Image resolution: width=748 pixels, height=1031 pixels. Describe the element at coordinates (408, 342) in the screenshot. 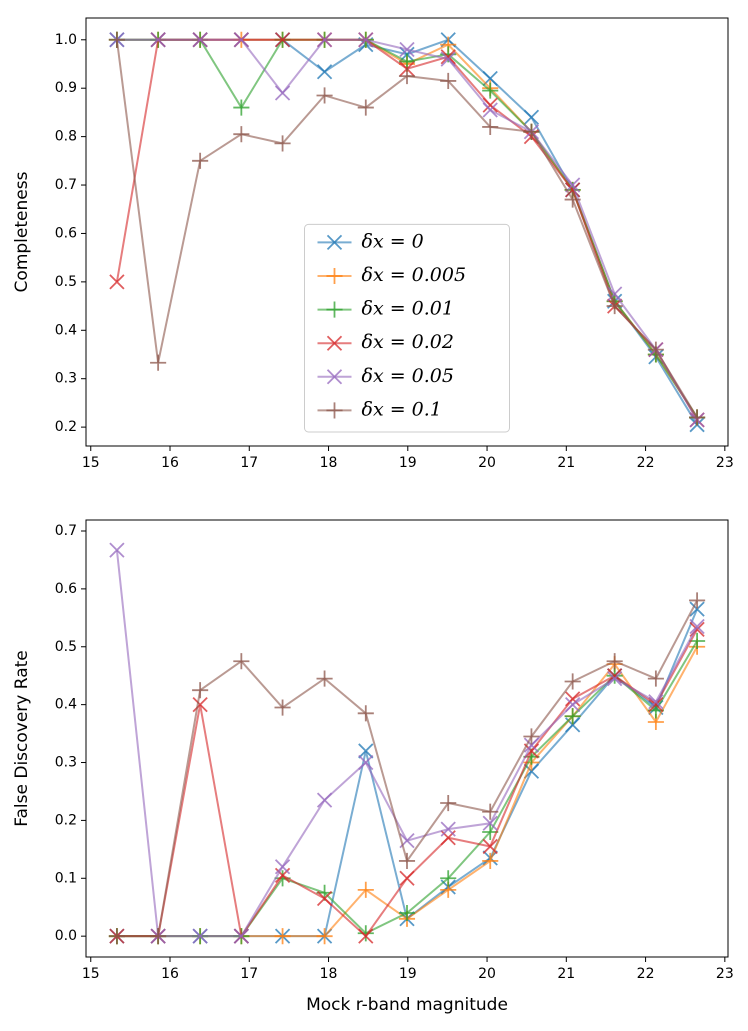

I see `legend-label: δx = 0.02` at that location.